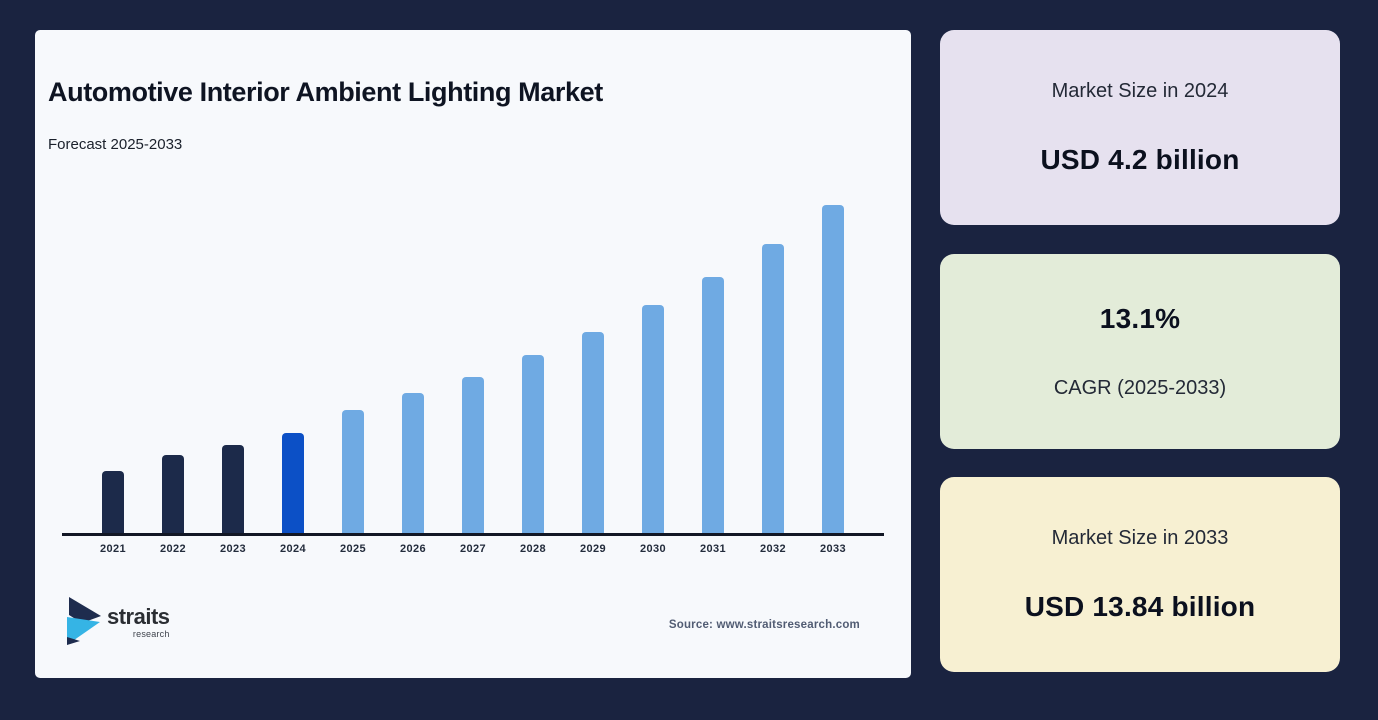 The image size is (1378, 720). I want to click on source-attribution: Source: www.straitsresearch.com, so click(764, 625).